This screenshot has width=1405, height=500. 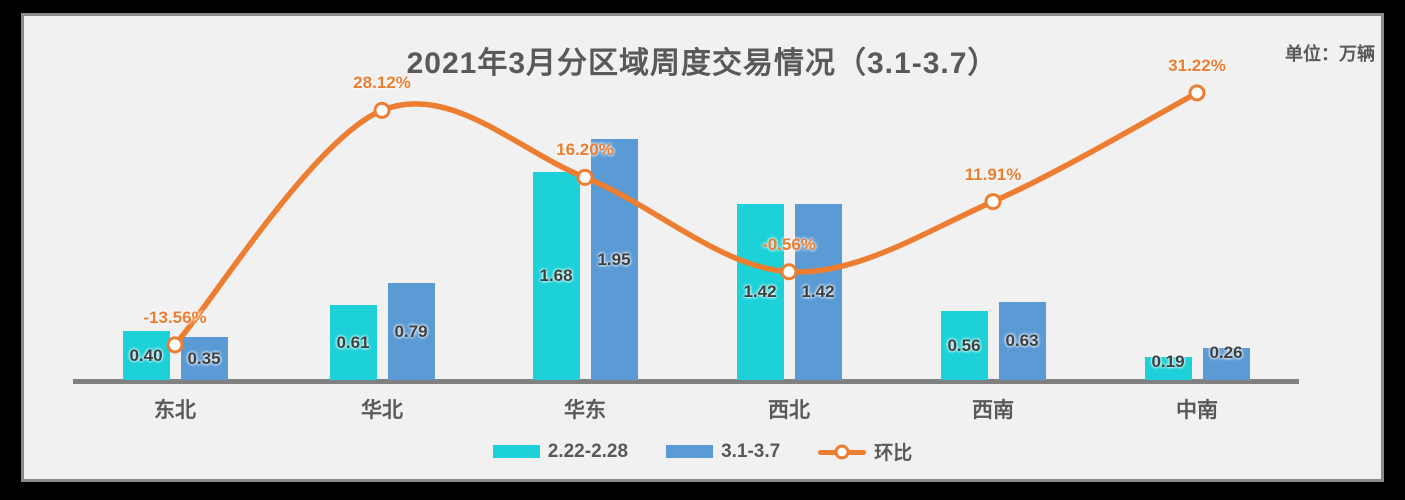 I want to click on pct-label-华北: 28.12%, so click(x=382, y=83).